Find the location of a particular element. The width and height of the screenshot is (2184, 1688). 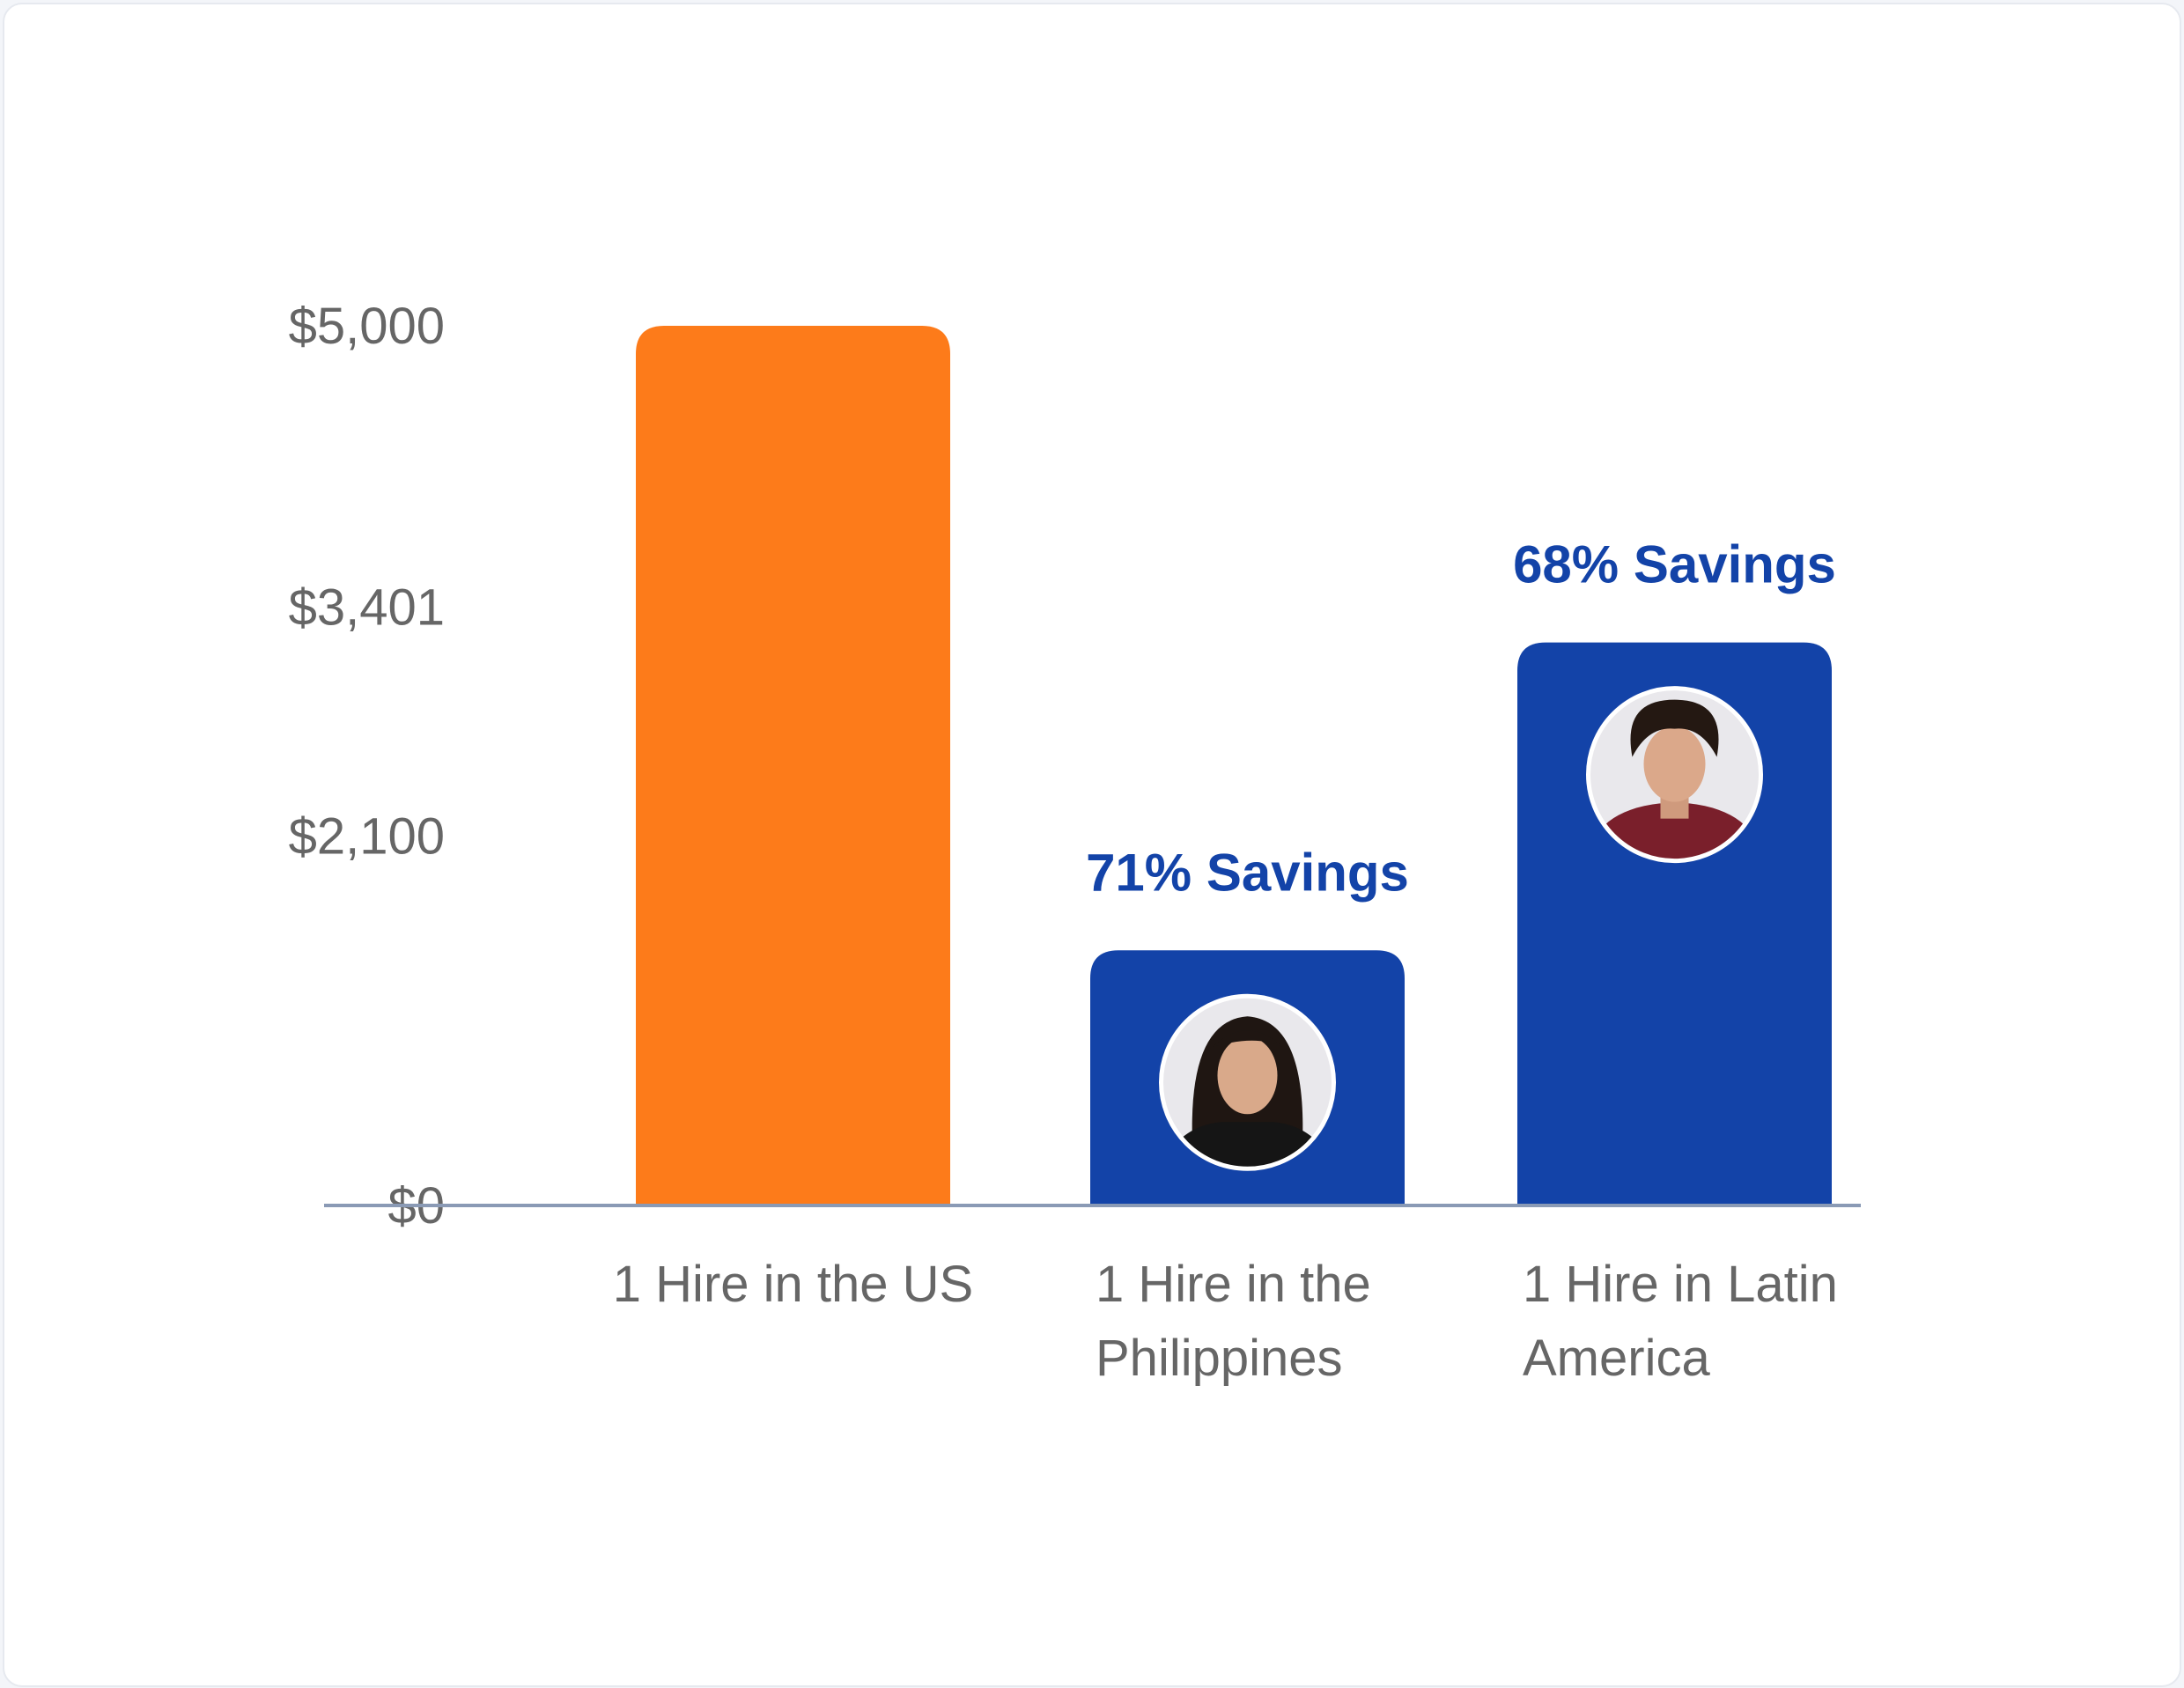

man-portrait-avatar is located at coordinates (1674, 774).